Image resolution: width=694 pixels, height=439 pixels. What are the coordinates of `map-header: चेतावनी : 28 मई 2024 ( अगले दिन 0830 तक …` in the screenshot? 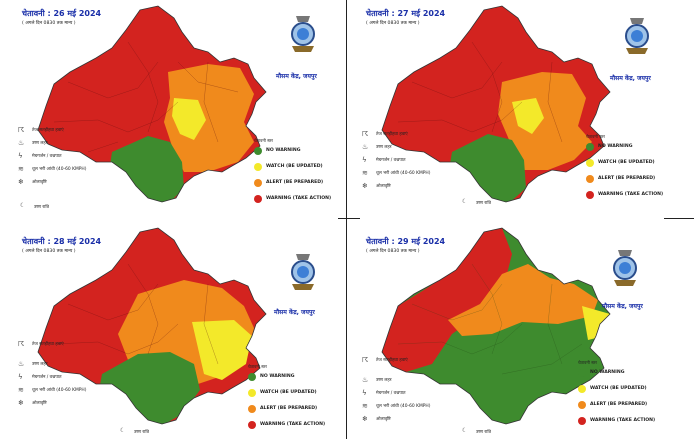 It's located at (61, 245).